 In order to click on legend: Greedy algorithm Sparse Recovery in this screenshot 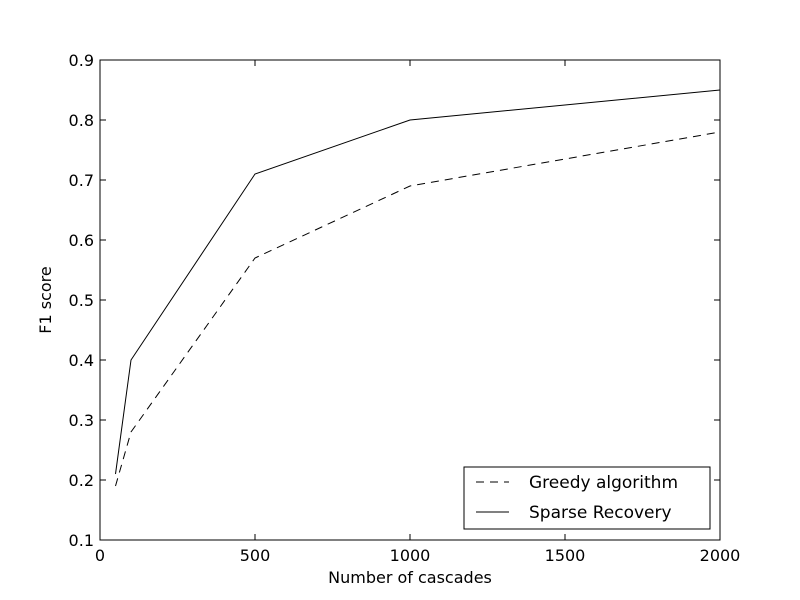, I will do `click(587, 498)`.